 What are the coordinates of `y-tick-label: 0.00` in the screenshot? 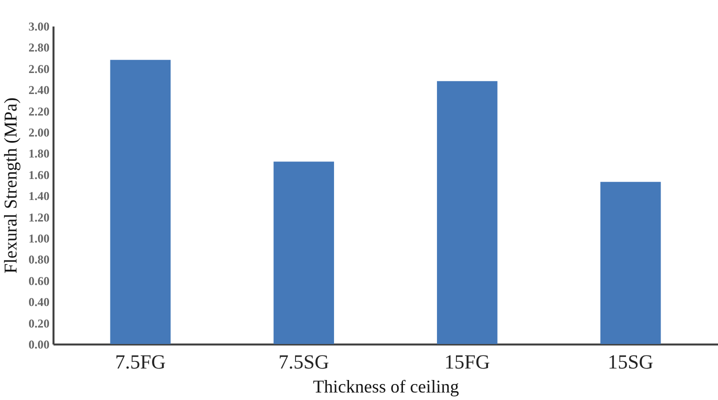 It's located at (39, 345).